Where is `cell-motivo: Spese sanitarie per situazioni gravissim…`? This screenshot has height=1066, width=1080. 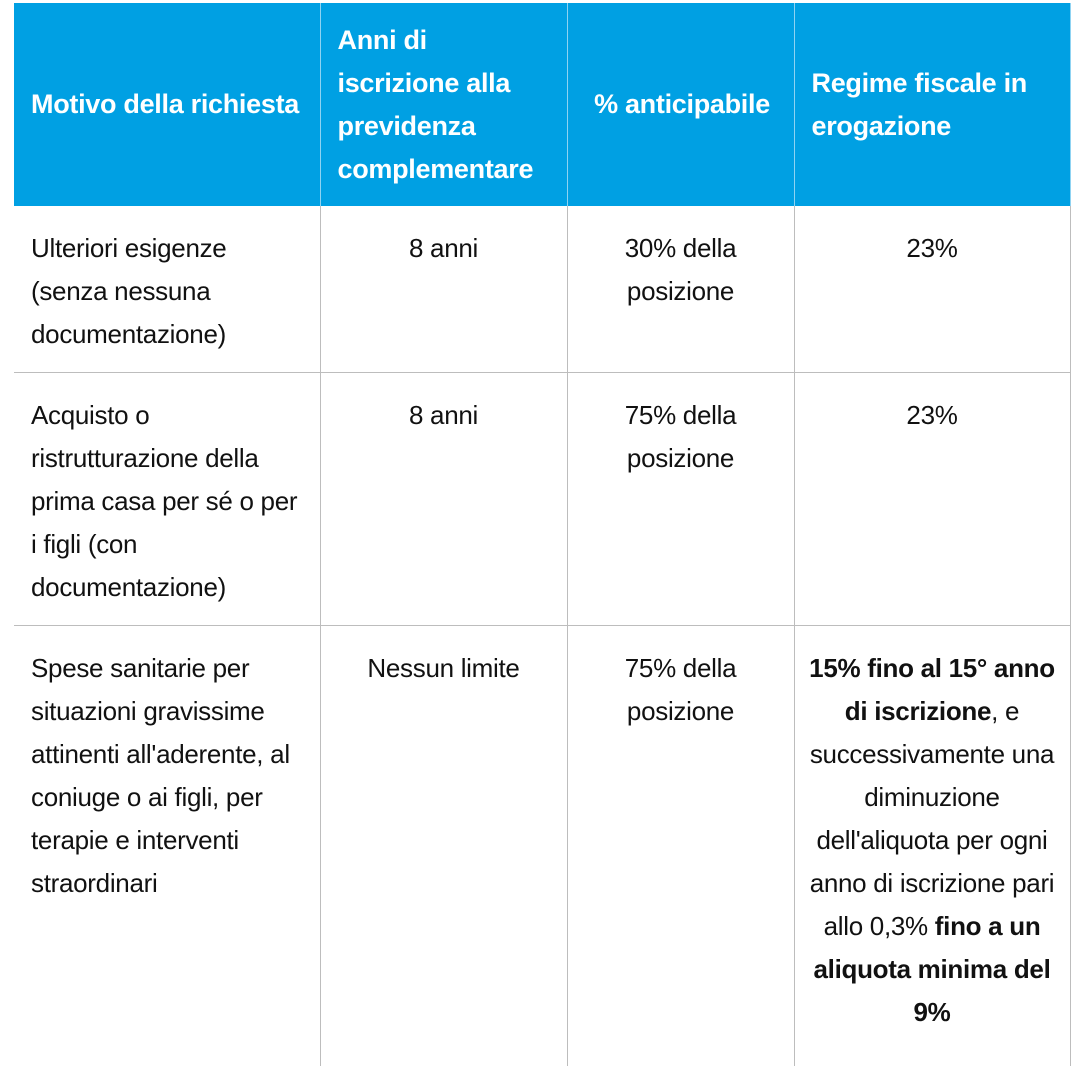 cell-motivo: Spese sanitarie per situazioni gravissim… is located at coordinates (167, 845).